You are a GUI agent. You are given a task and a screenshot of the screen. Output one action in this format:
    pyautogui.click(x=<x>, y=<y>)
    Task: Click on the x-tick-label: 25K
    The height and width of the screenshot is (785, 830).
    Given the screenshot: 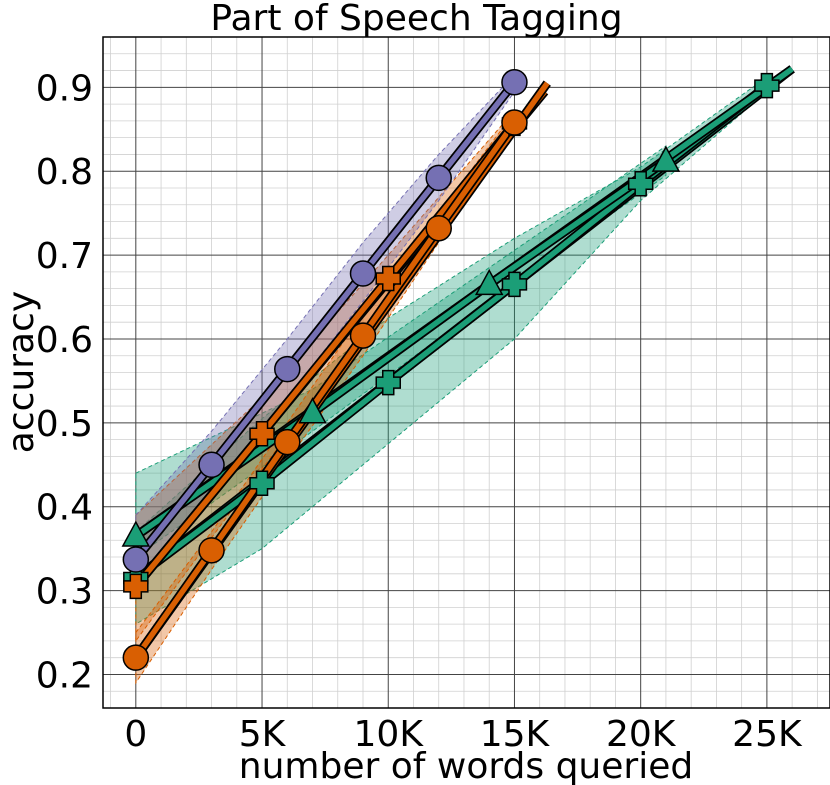 What is the action you would take?
    pyautogui.click(x=767, y=734)
    